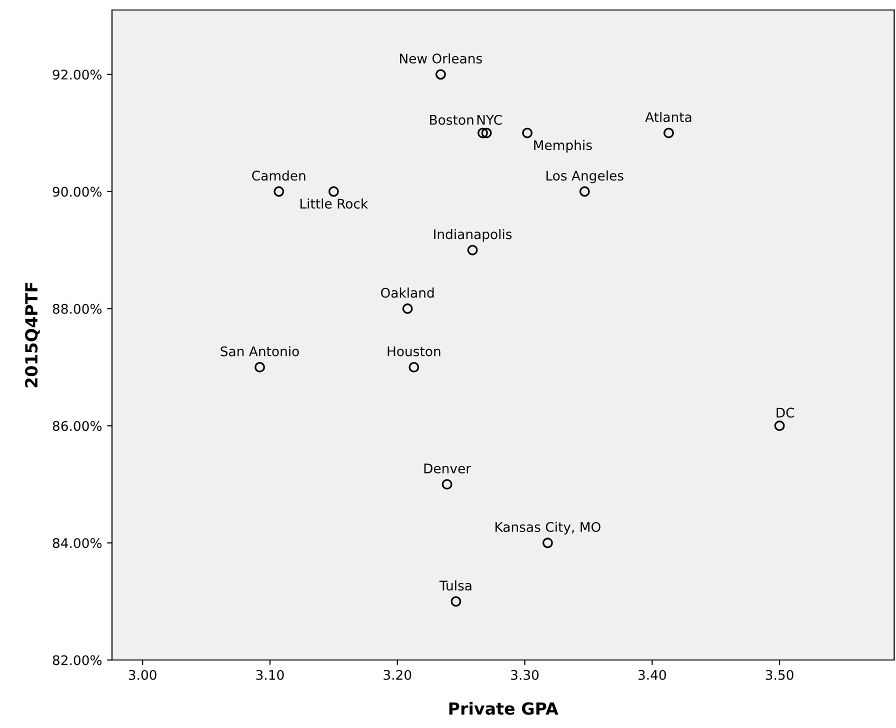  I want to click on annotation: DC, so click(785, 413).